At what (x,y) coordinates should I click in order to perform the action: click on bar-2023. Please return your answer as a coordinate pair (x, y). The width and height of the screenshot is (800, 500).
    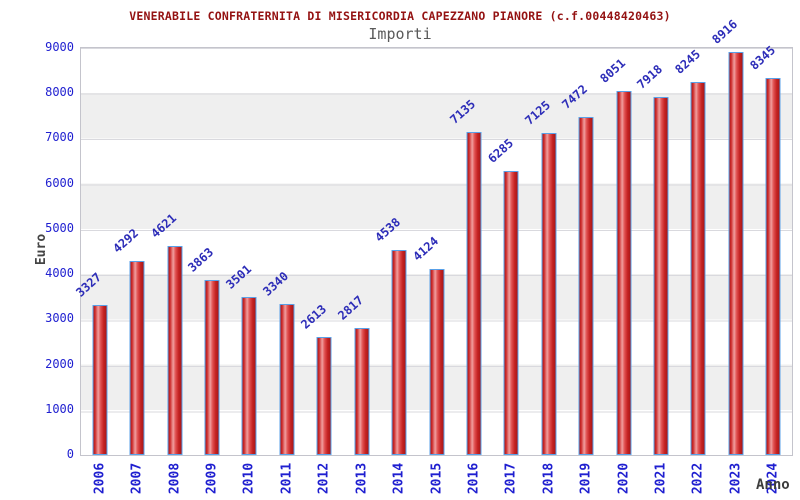
    Looking at the image, I should click on (736, 253).